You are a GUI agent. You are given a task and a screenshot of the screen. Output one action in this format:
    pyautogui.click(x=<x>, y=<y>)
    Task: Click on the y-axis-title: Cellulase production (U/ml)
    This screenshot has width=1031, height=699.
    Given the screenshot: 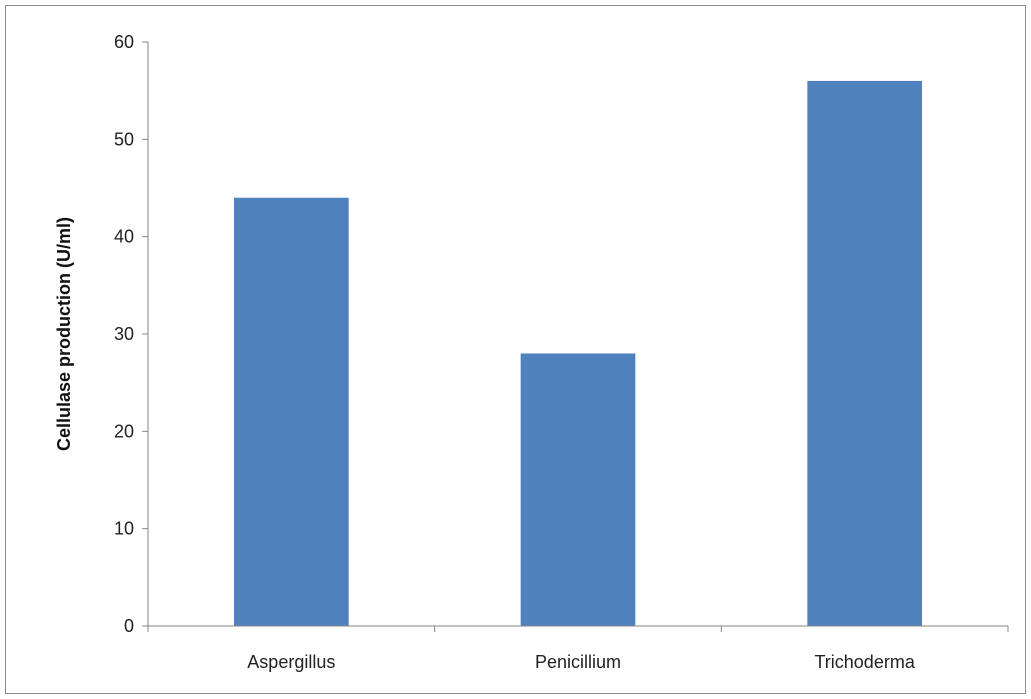 What is the action you would take?
    pyautogui.click(x=64, y=334)
    